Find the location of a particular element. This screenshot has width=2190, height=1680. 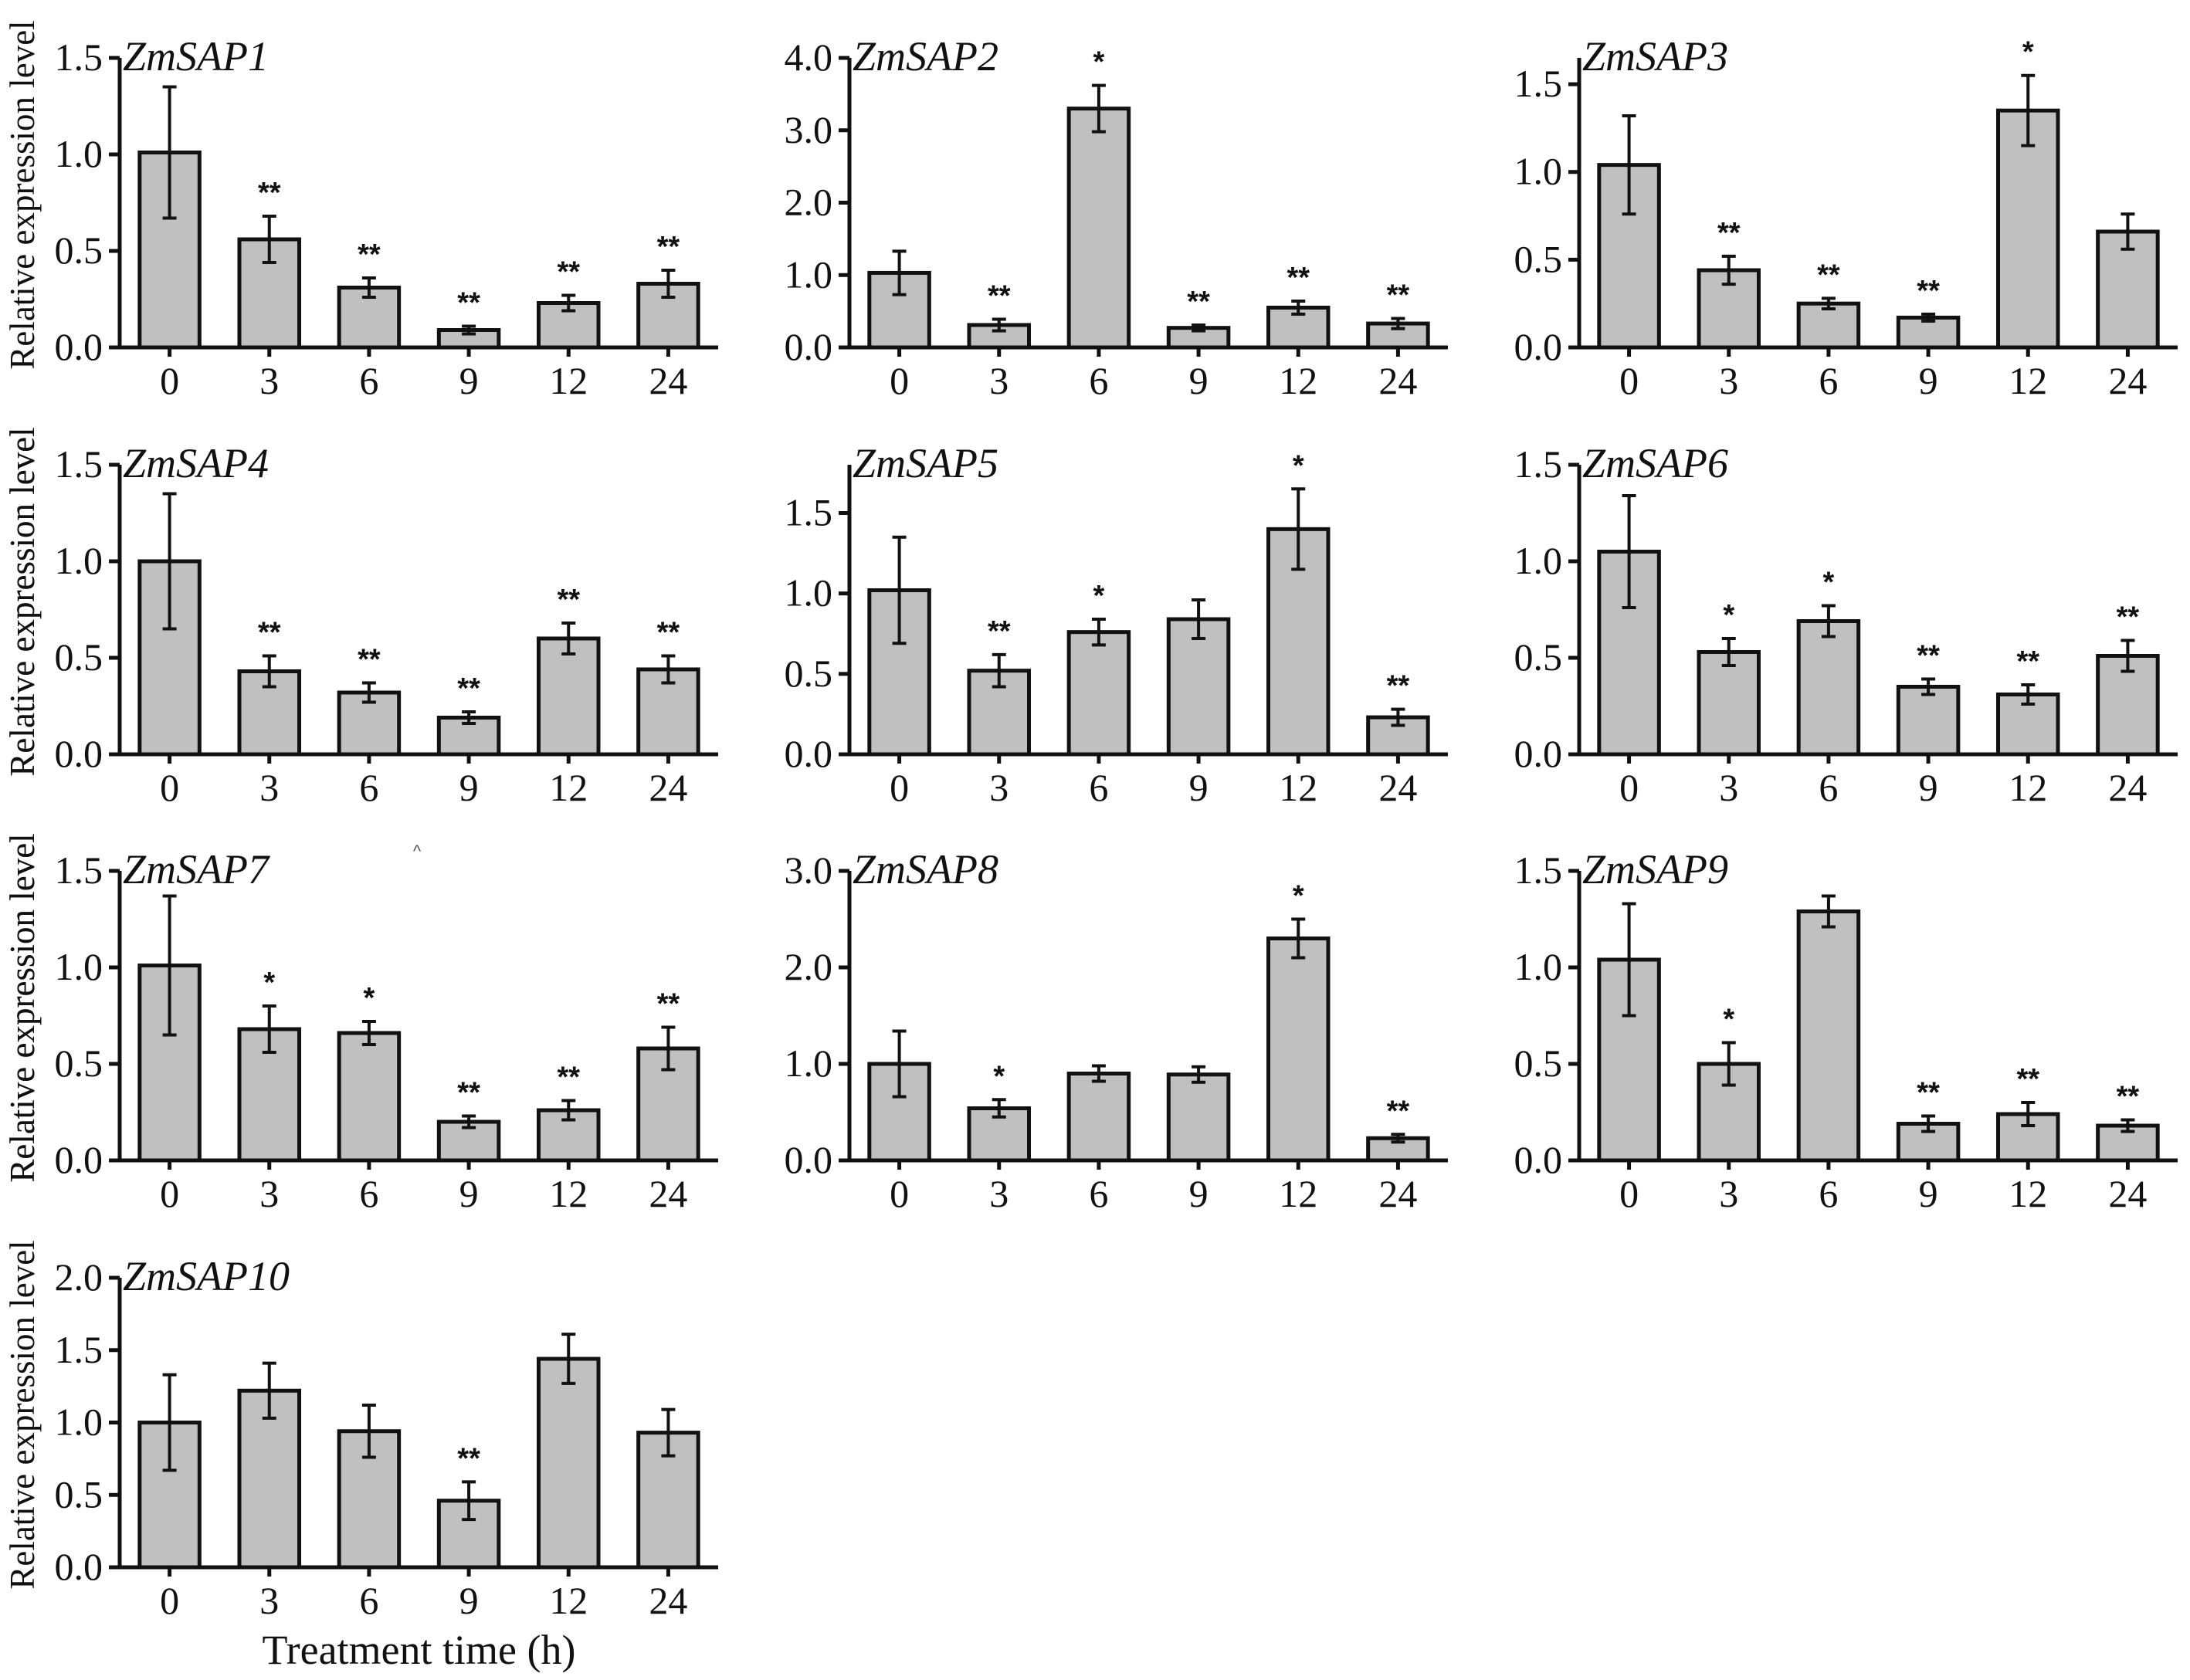

stray-mark: ^ is located at coordinates (418, 852).